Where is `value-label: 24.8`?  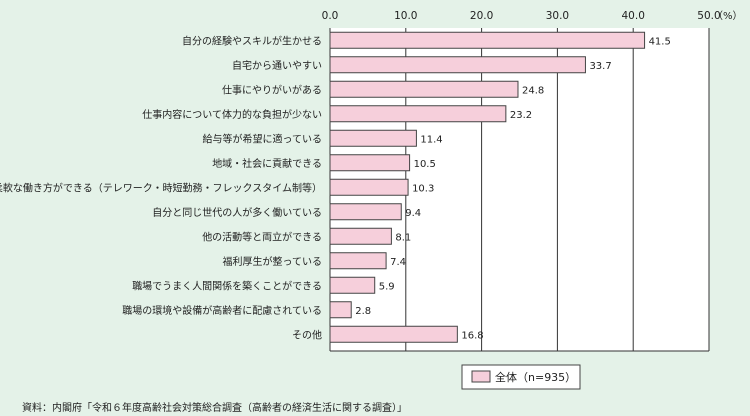 value-label: 24.8 is located at coordinates (533, 90).